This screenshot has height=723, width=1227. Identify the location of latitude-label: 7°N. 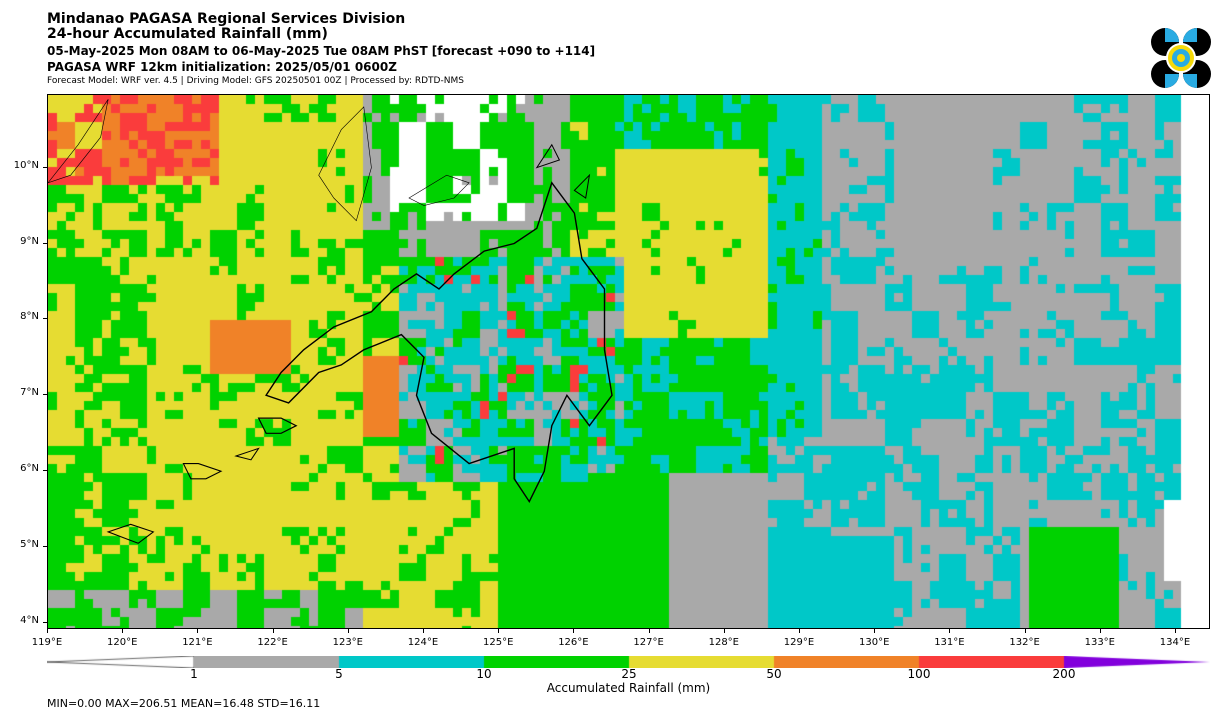
(29, 393).